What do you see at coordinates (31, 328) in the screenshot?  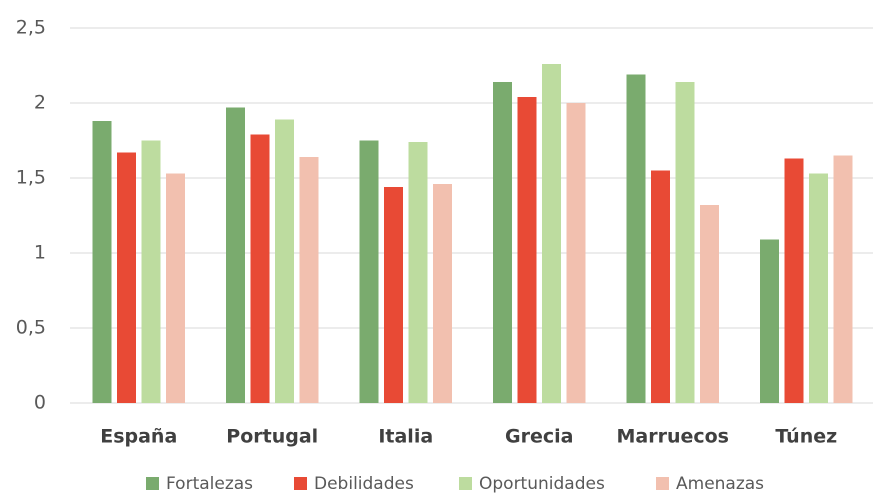 I see `y-tick-label: 0,5` at bounding box center [31, 328].